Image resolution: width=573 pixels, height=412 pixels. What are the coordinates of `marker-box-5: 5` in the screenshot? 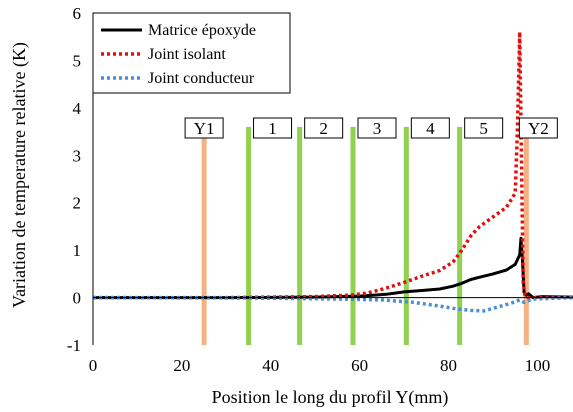 It's located at (484, 128).